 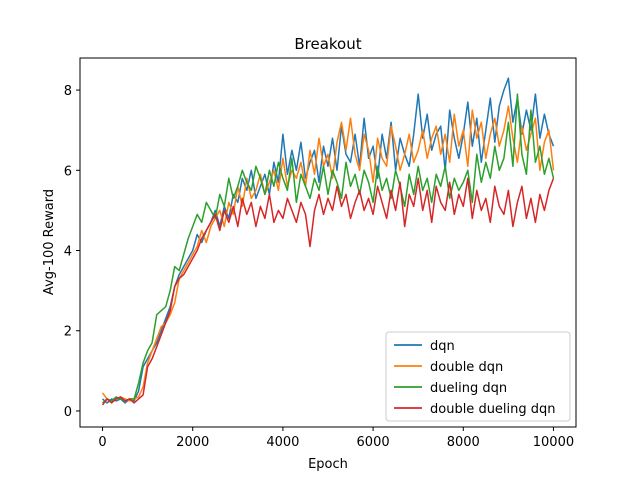 I want to click on x-axis-label: Epoch, so click(x=328, y=464).